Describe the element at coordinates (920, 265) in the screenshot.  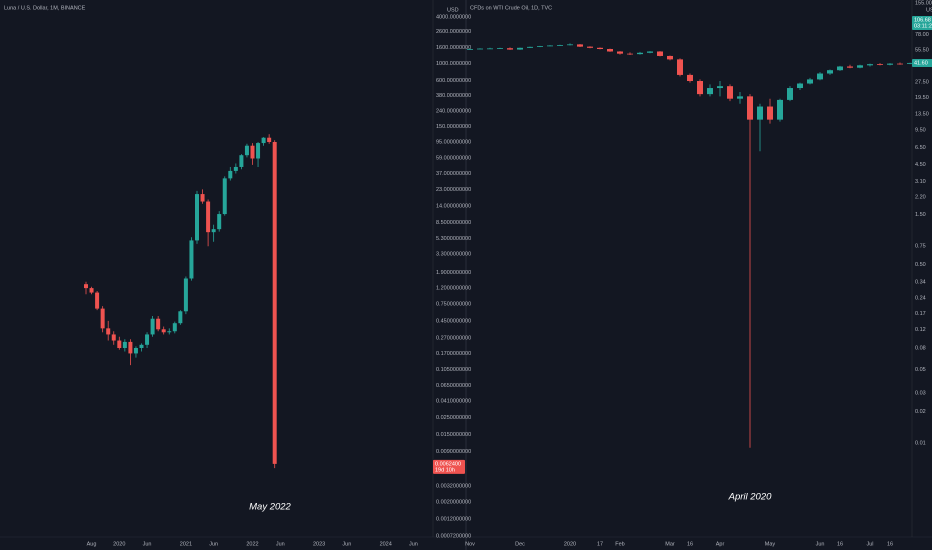
I see `y-tick-label: 0.50` at that location.